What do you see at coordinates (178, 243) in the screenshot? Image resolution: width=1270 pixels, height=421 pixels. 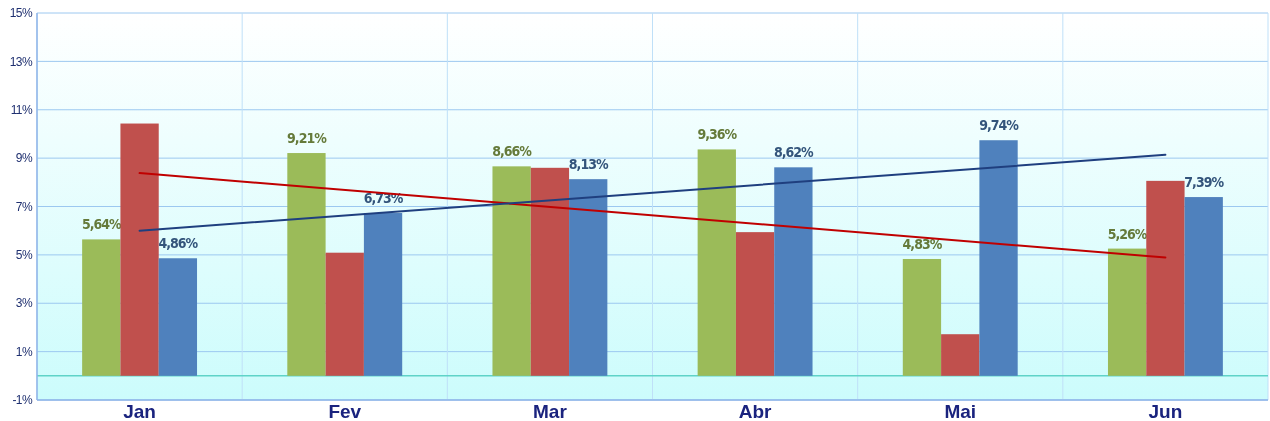 I see `data-label: 4,86%` at bounding box center [178, 243].